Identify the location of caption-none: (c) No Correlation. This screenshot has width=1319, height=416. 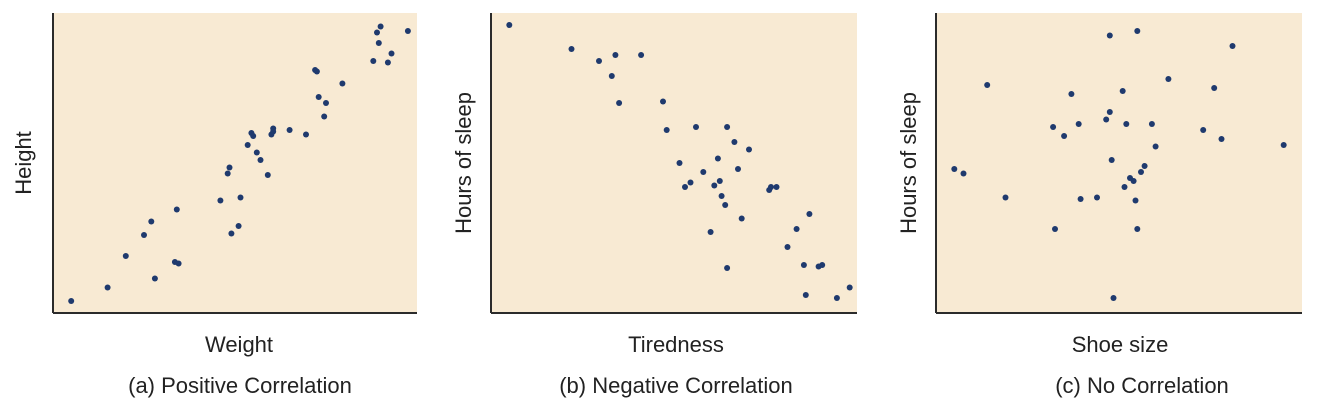
(1142, 385).